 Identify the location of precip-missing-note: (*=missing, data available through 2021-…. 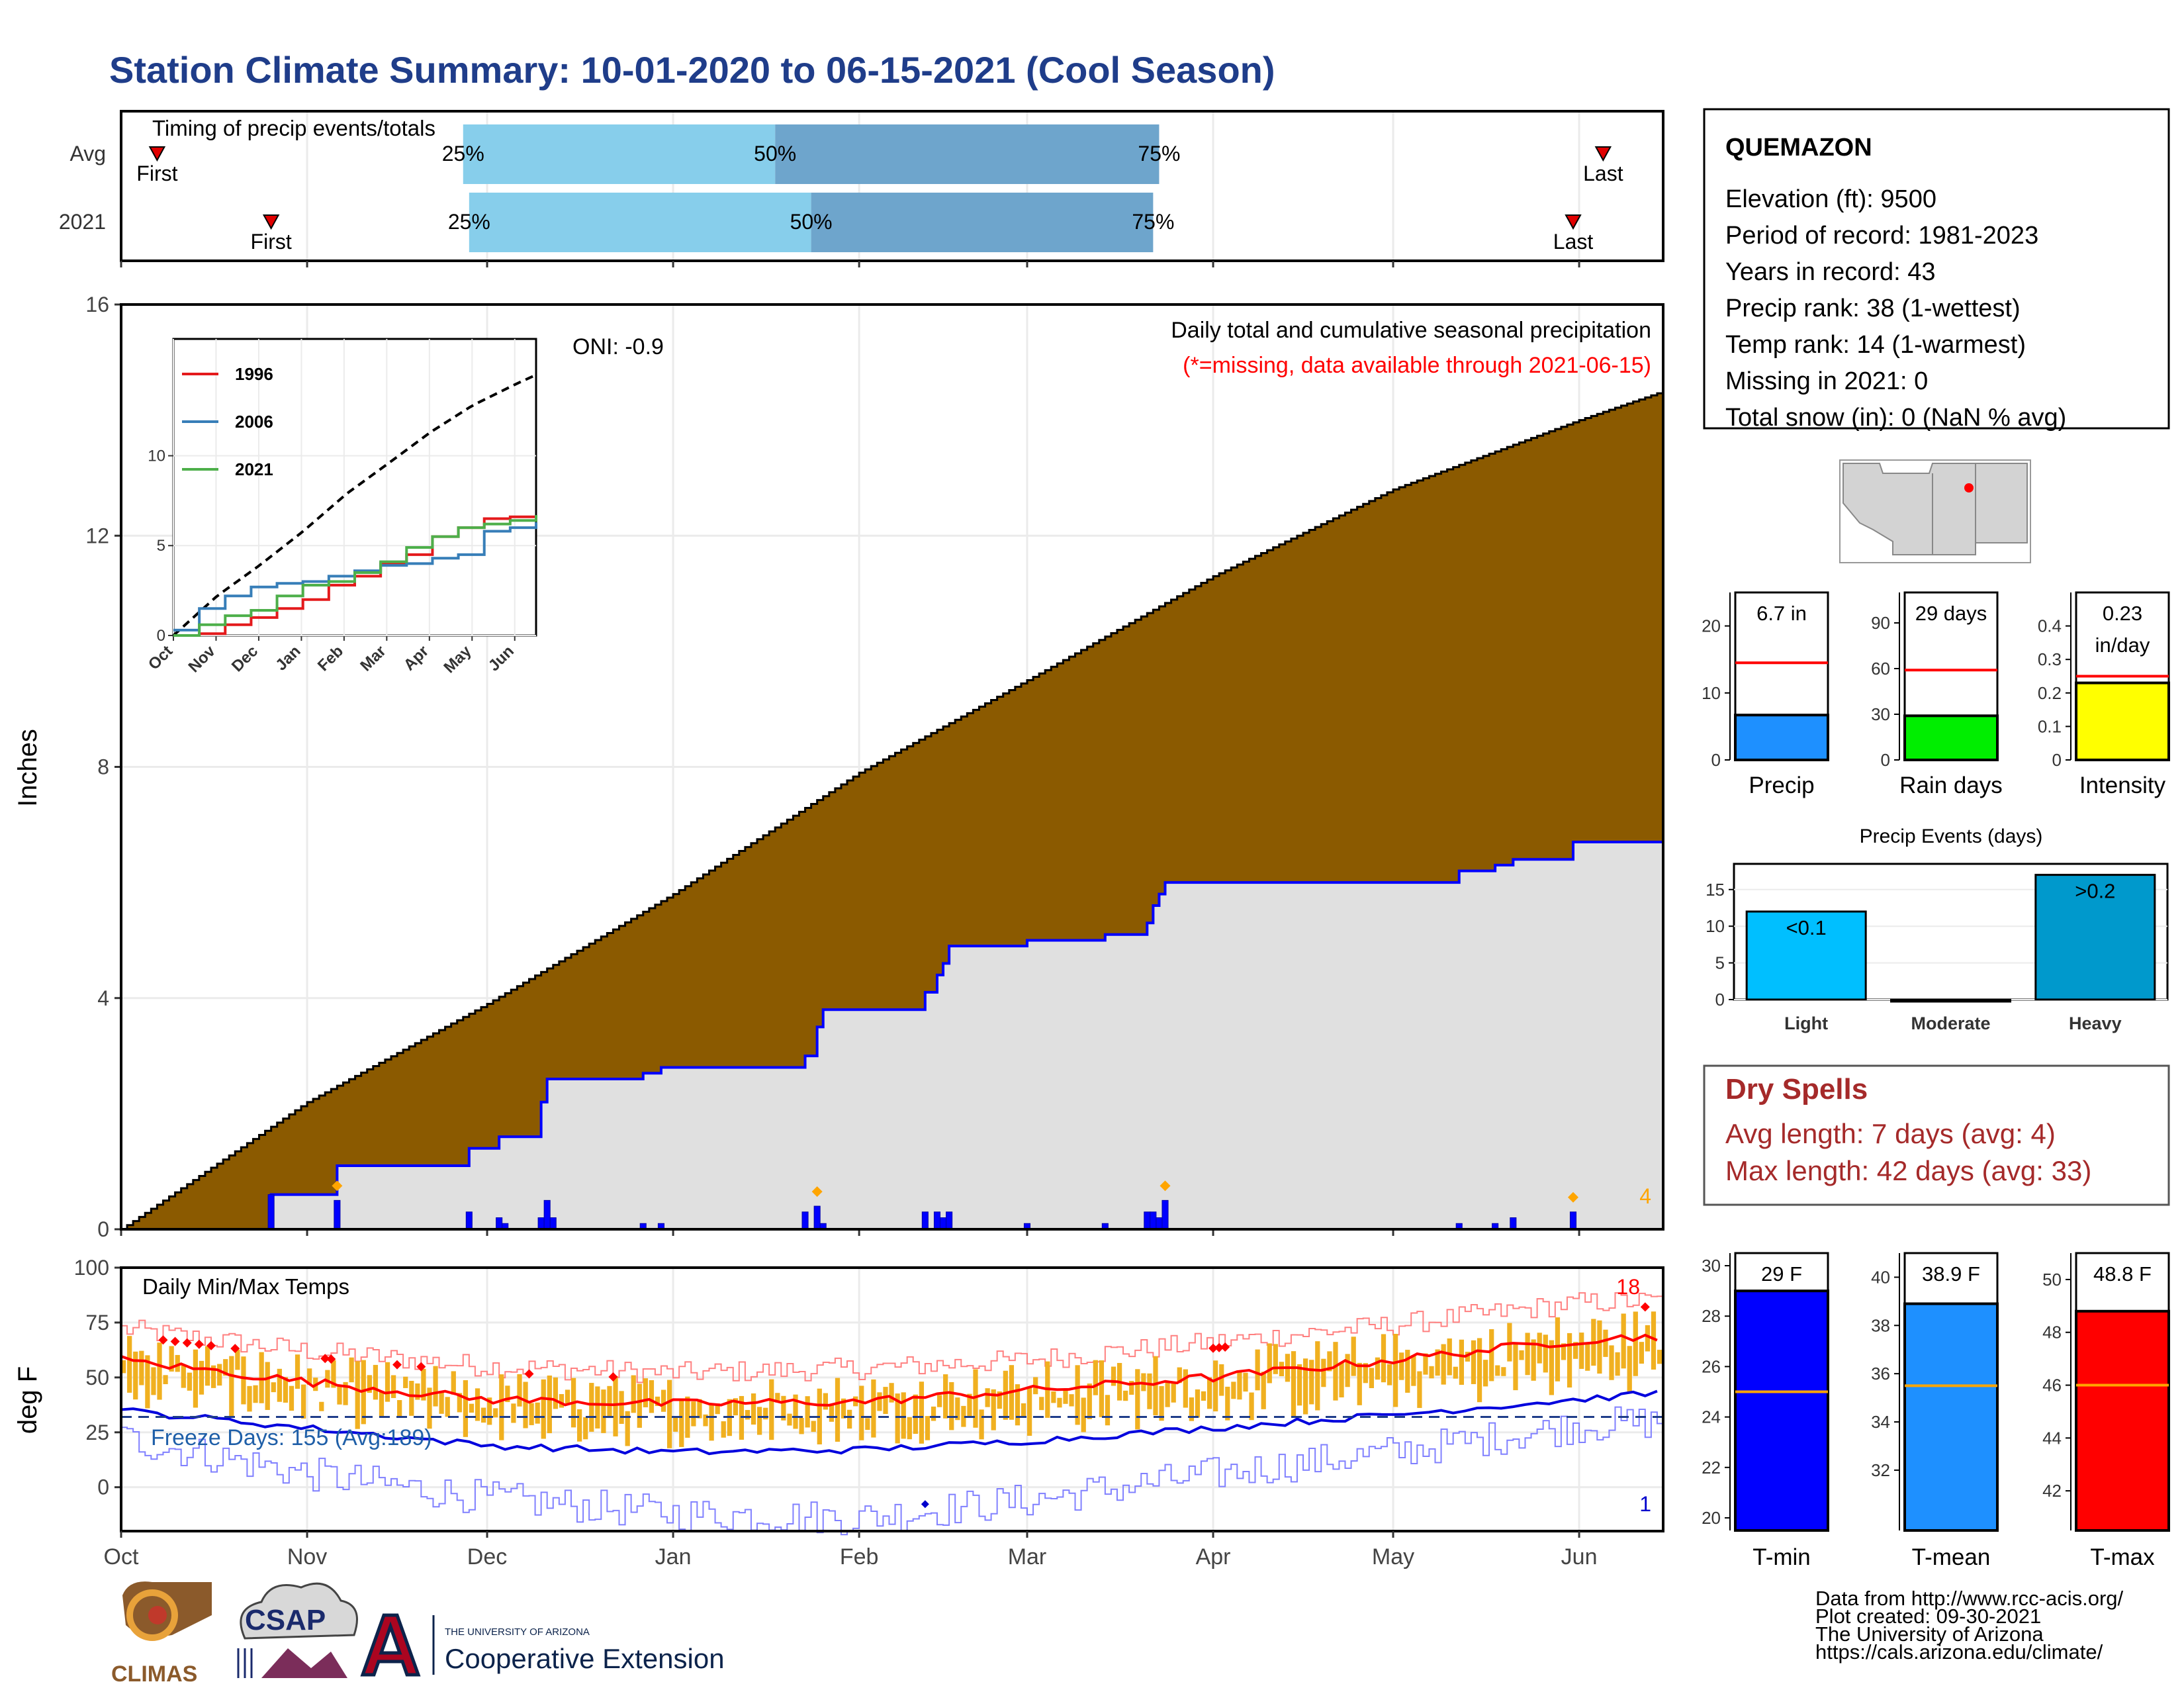
(1417, 365).